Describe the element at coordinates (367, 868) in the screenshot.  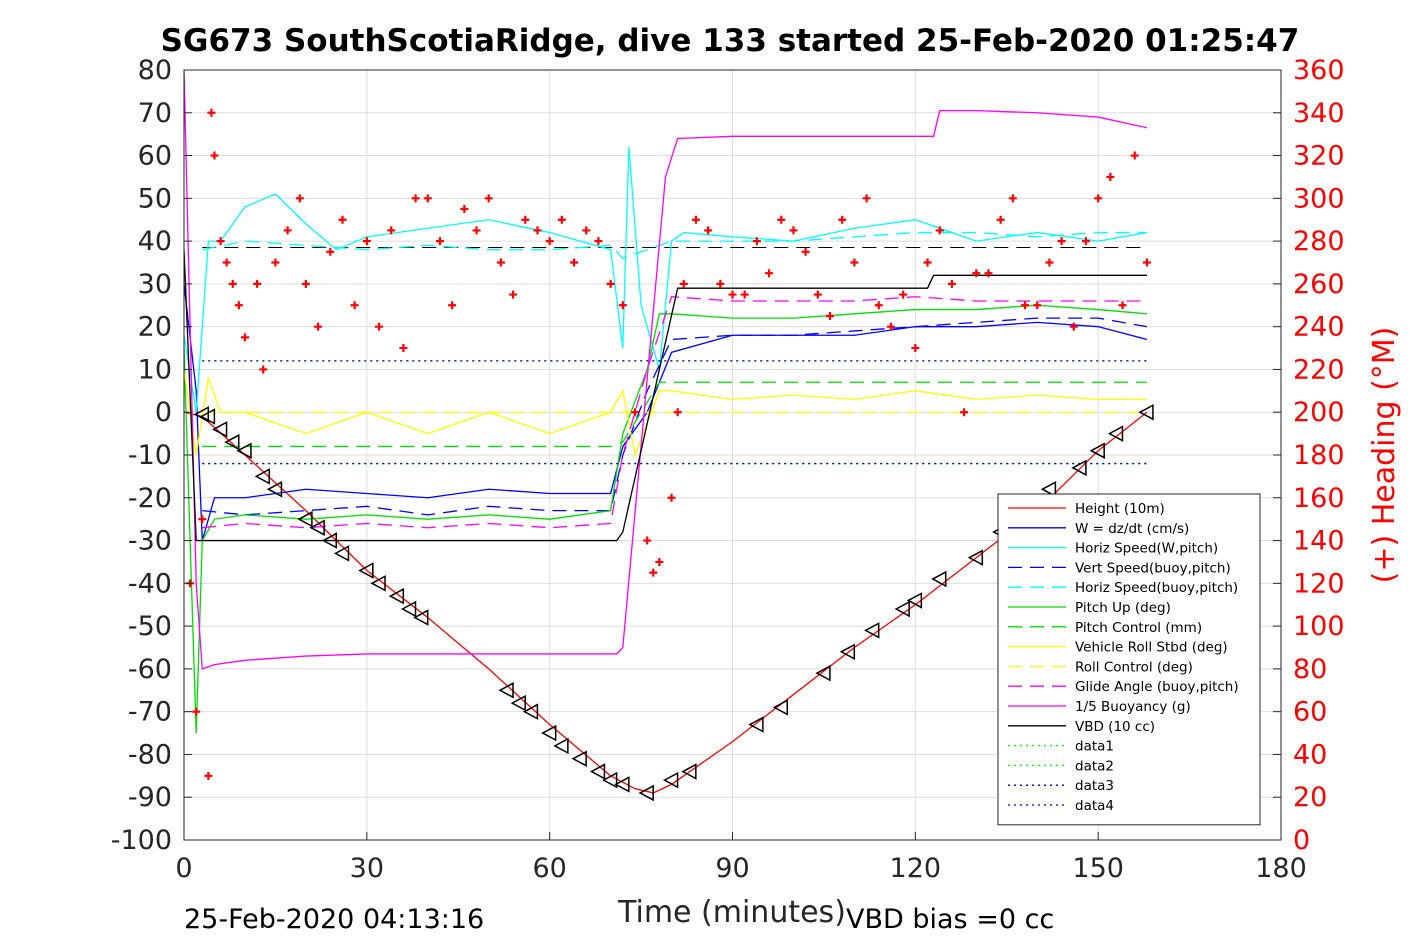
I see `x-tick-label: 30` at that location.